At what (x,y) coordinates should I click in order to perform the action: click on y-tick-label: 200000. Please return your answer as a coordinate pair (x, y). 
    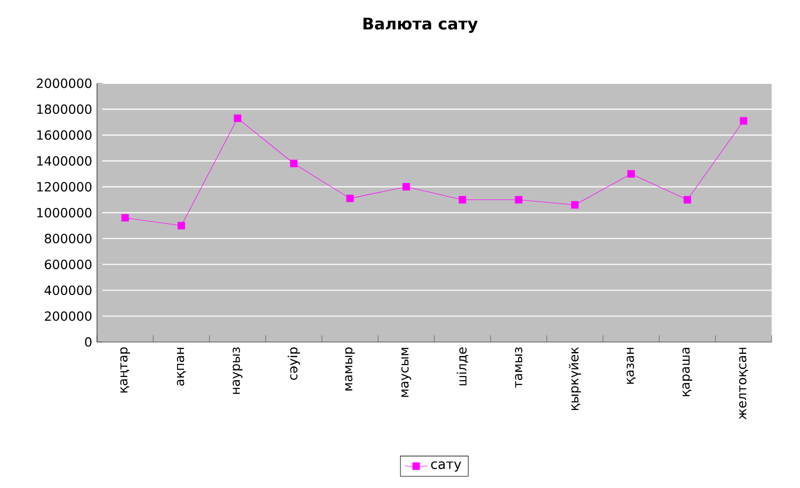
    Looking at the image, I should click on (68, 316).